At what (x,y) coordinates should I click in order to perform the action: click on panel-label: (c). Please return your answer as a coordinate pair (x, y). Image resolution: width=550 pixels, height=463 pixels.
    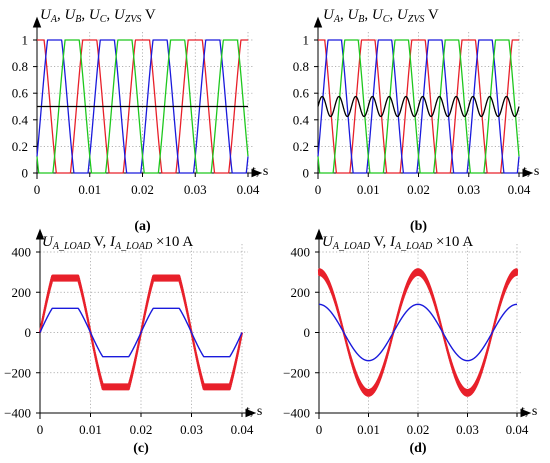
    Looking at the image, I should click on (141, 448).